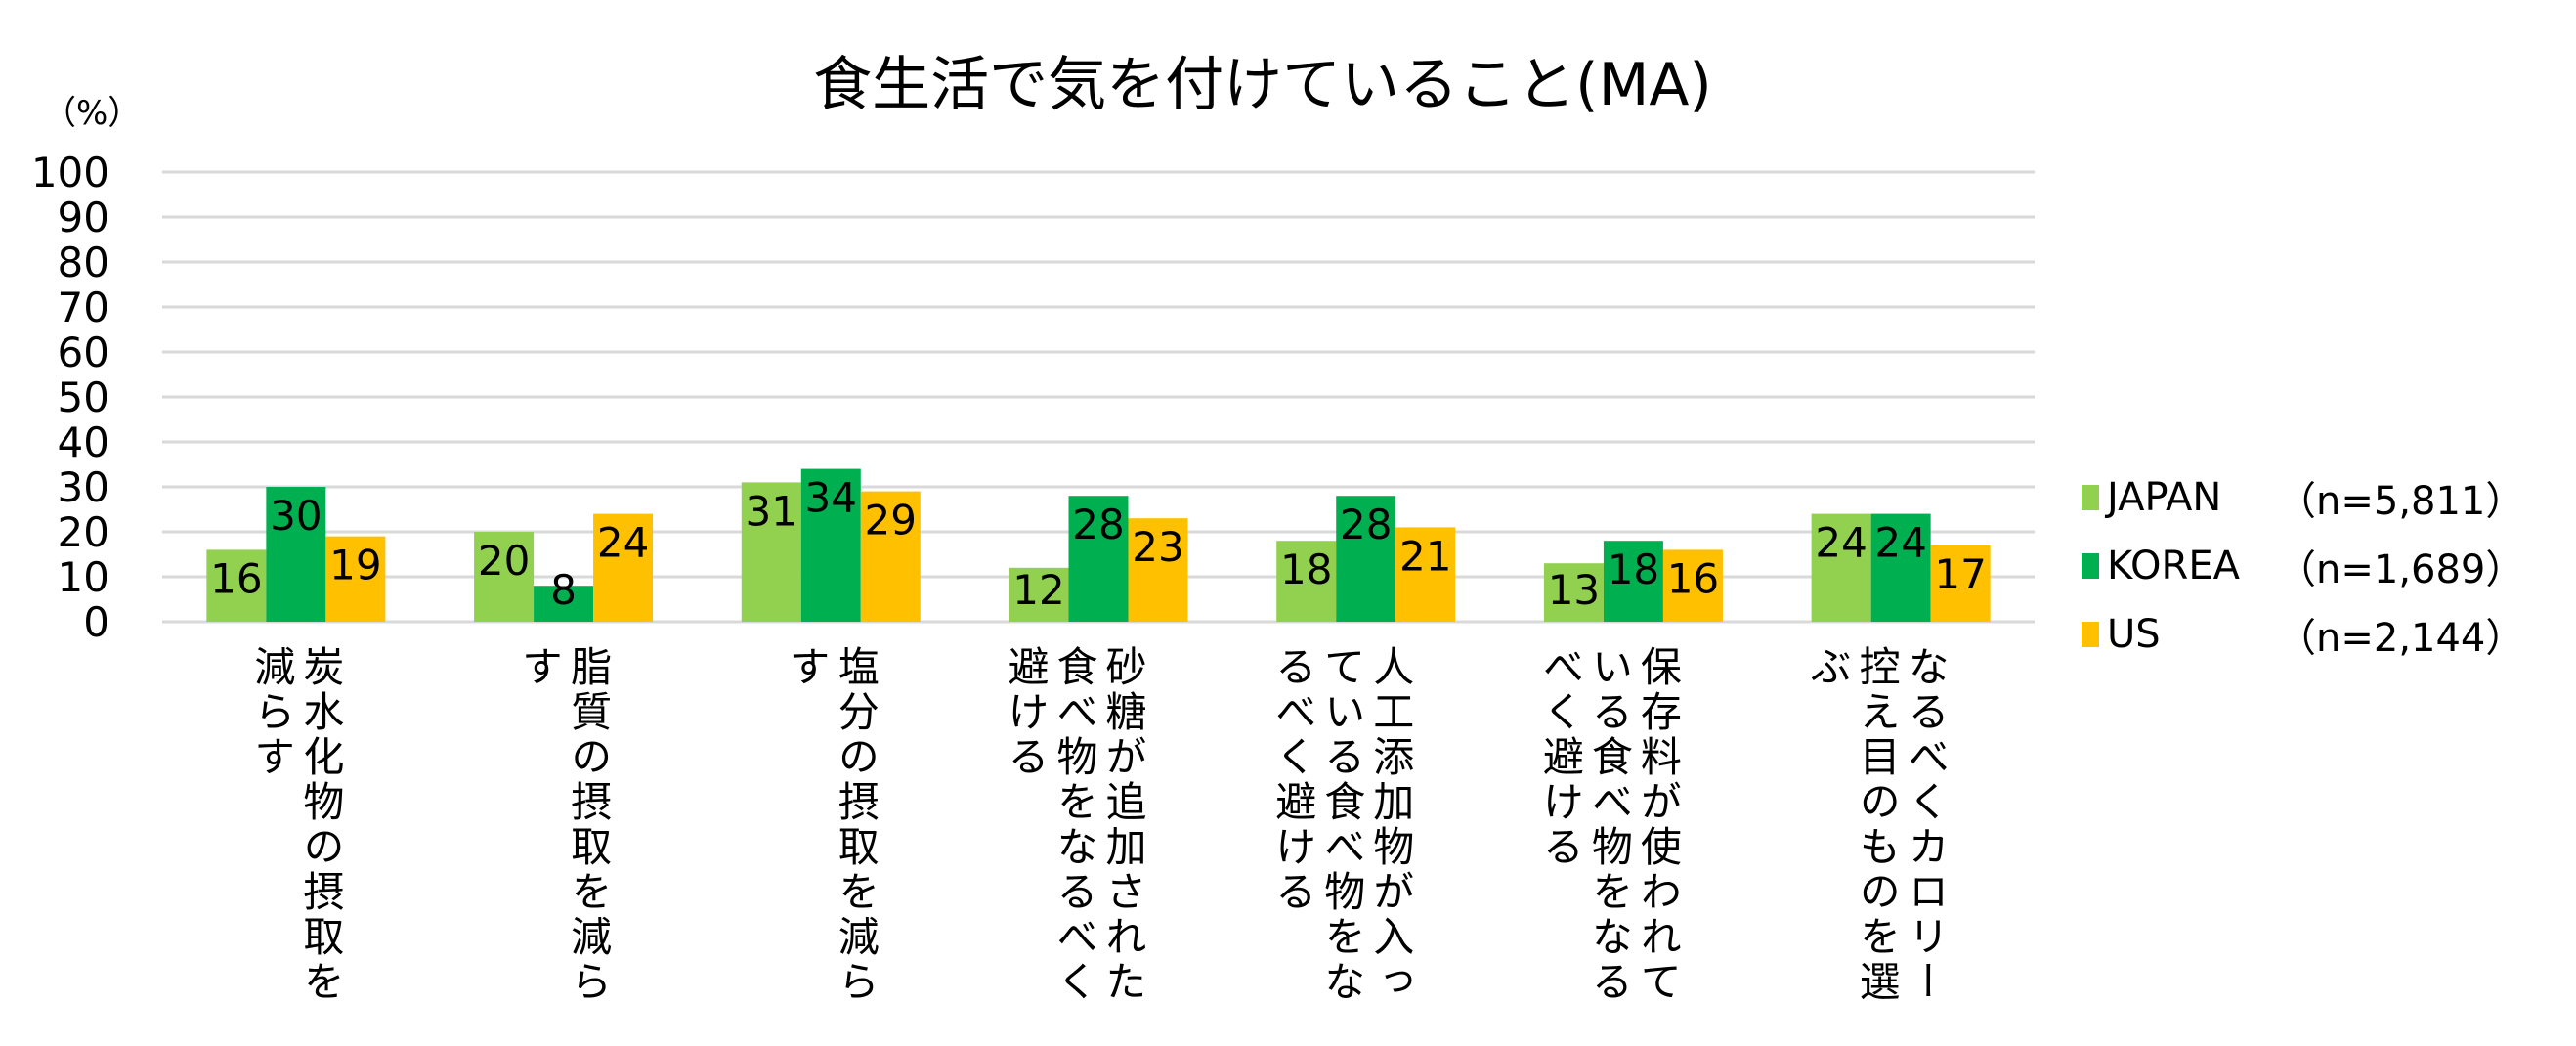 Image resolution: width=2576 pixels, height=1046 pixels. What do you see at coordinates (2401, 638) in the screenshot?
I see `legend-sample-size: （n=2,144）` at bounding box center [2401, 638].